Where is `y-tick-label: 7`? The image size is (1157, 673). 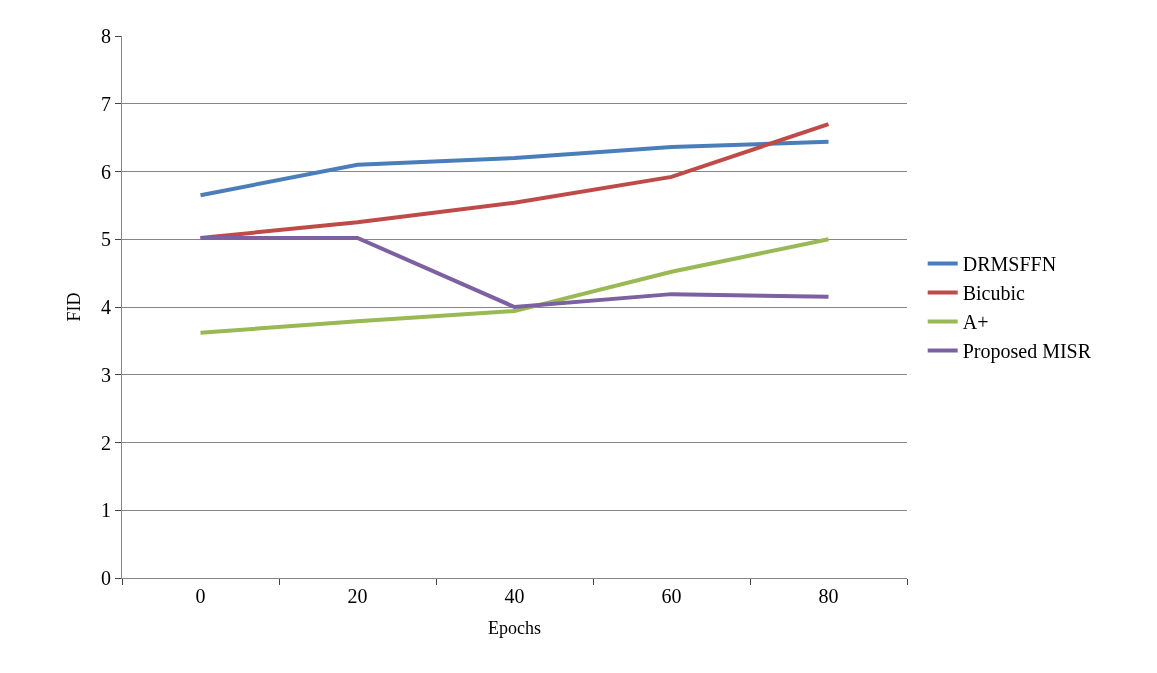 y-tick-label: 7 is located at coordinates (106, 103).